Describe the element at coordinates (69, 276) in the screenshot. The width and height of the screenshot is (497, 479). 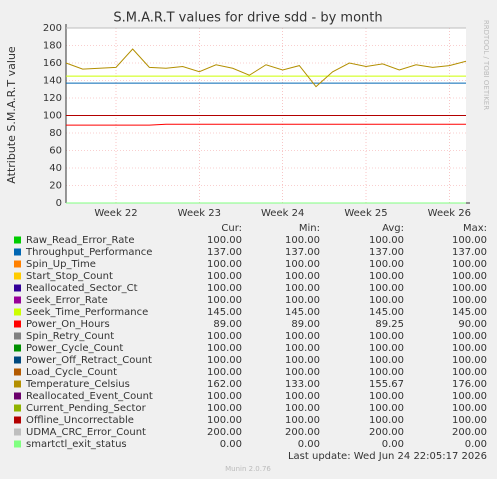
I see `legend-label: Start_Stop_Count` at that location.